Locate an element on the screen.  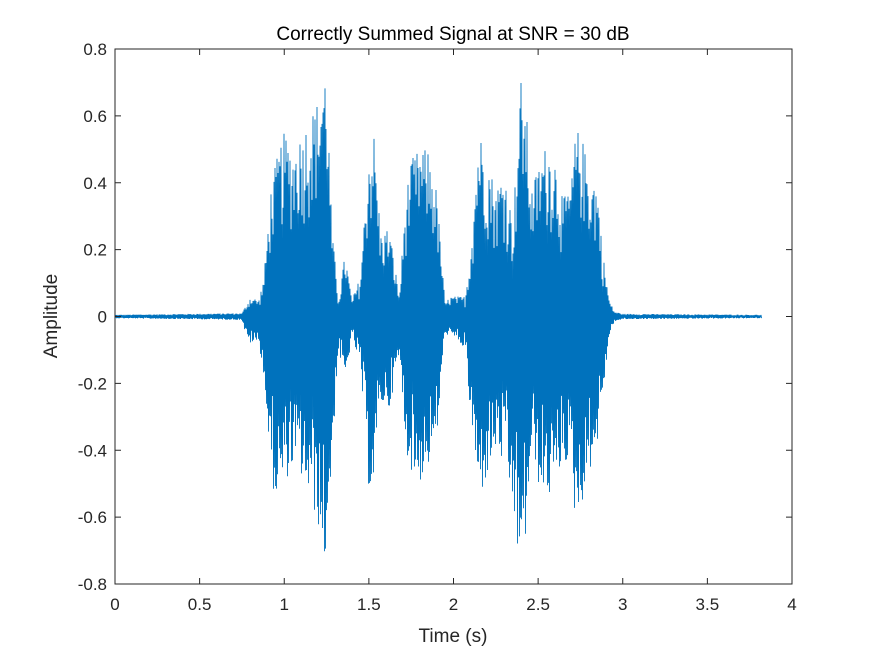
y-tick-label: -0.6 is located at coordinates (92, 517).